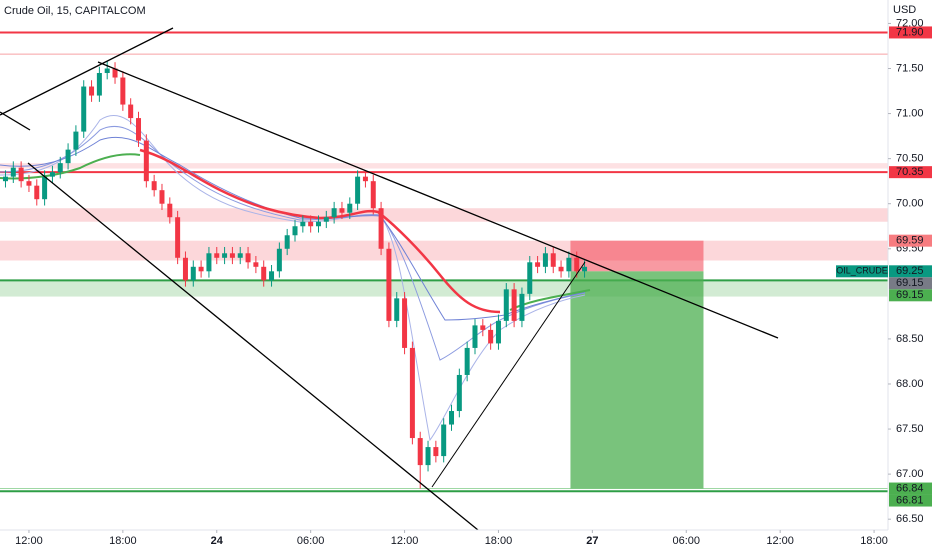 Image resolution: width=932 pixels, height=550 pixels. I want to click on x-tick-label: 24, so click(217, 541).